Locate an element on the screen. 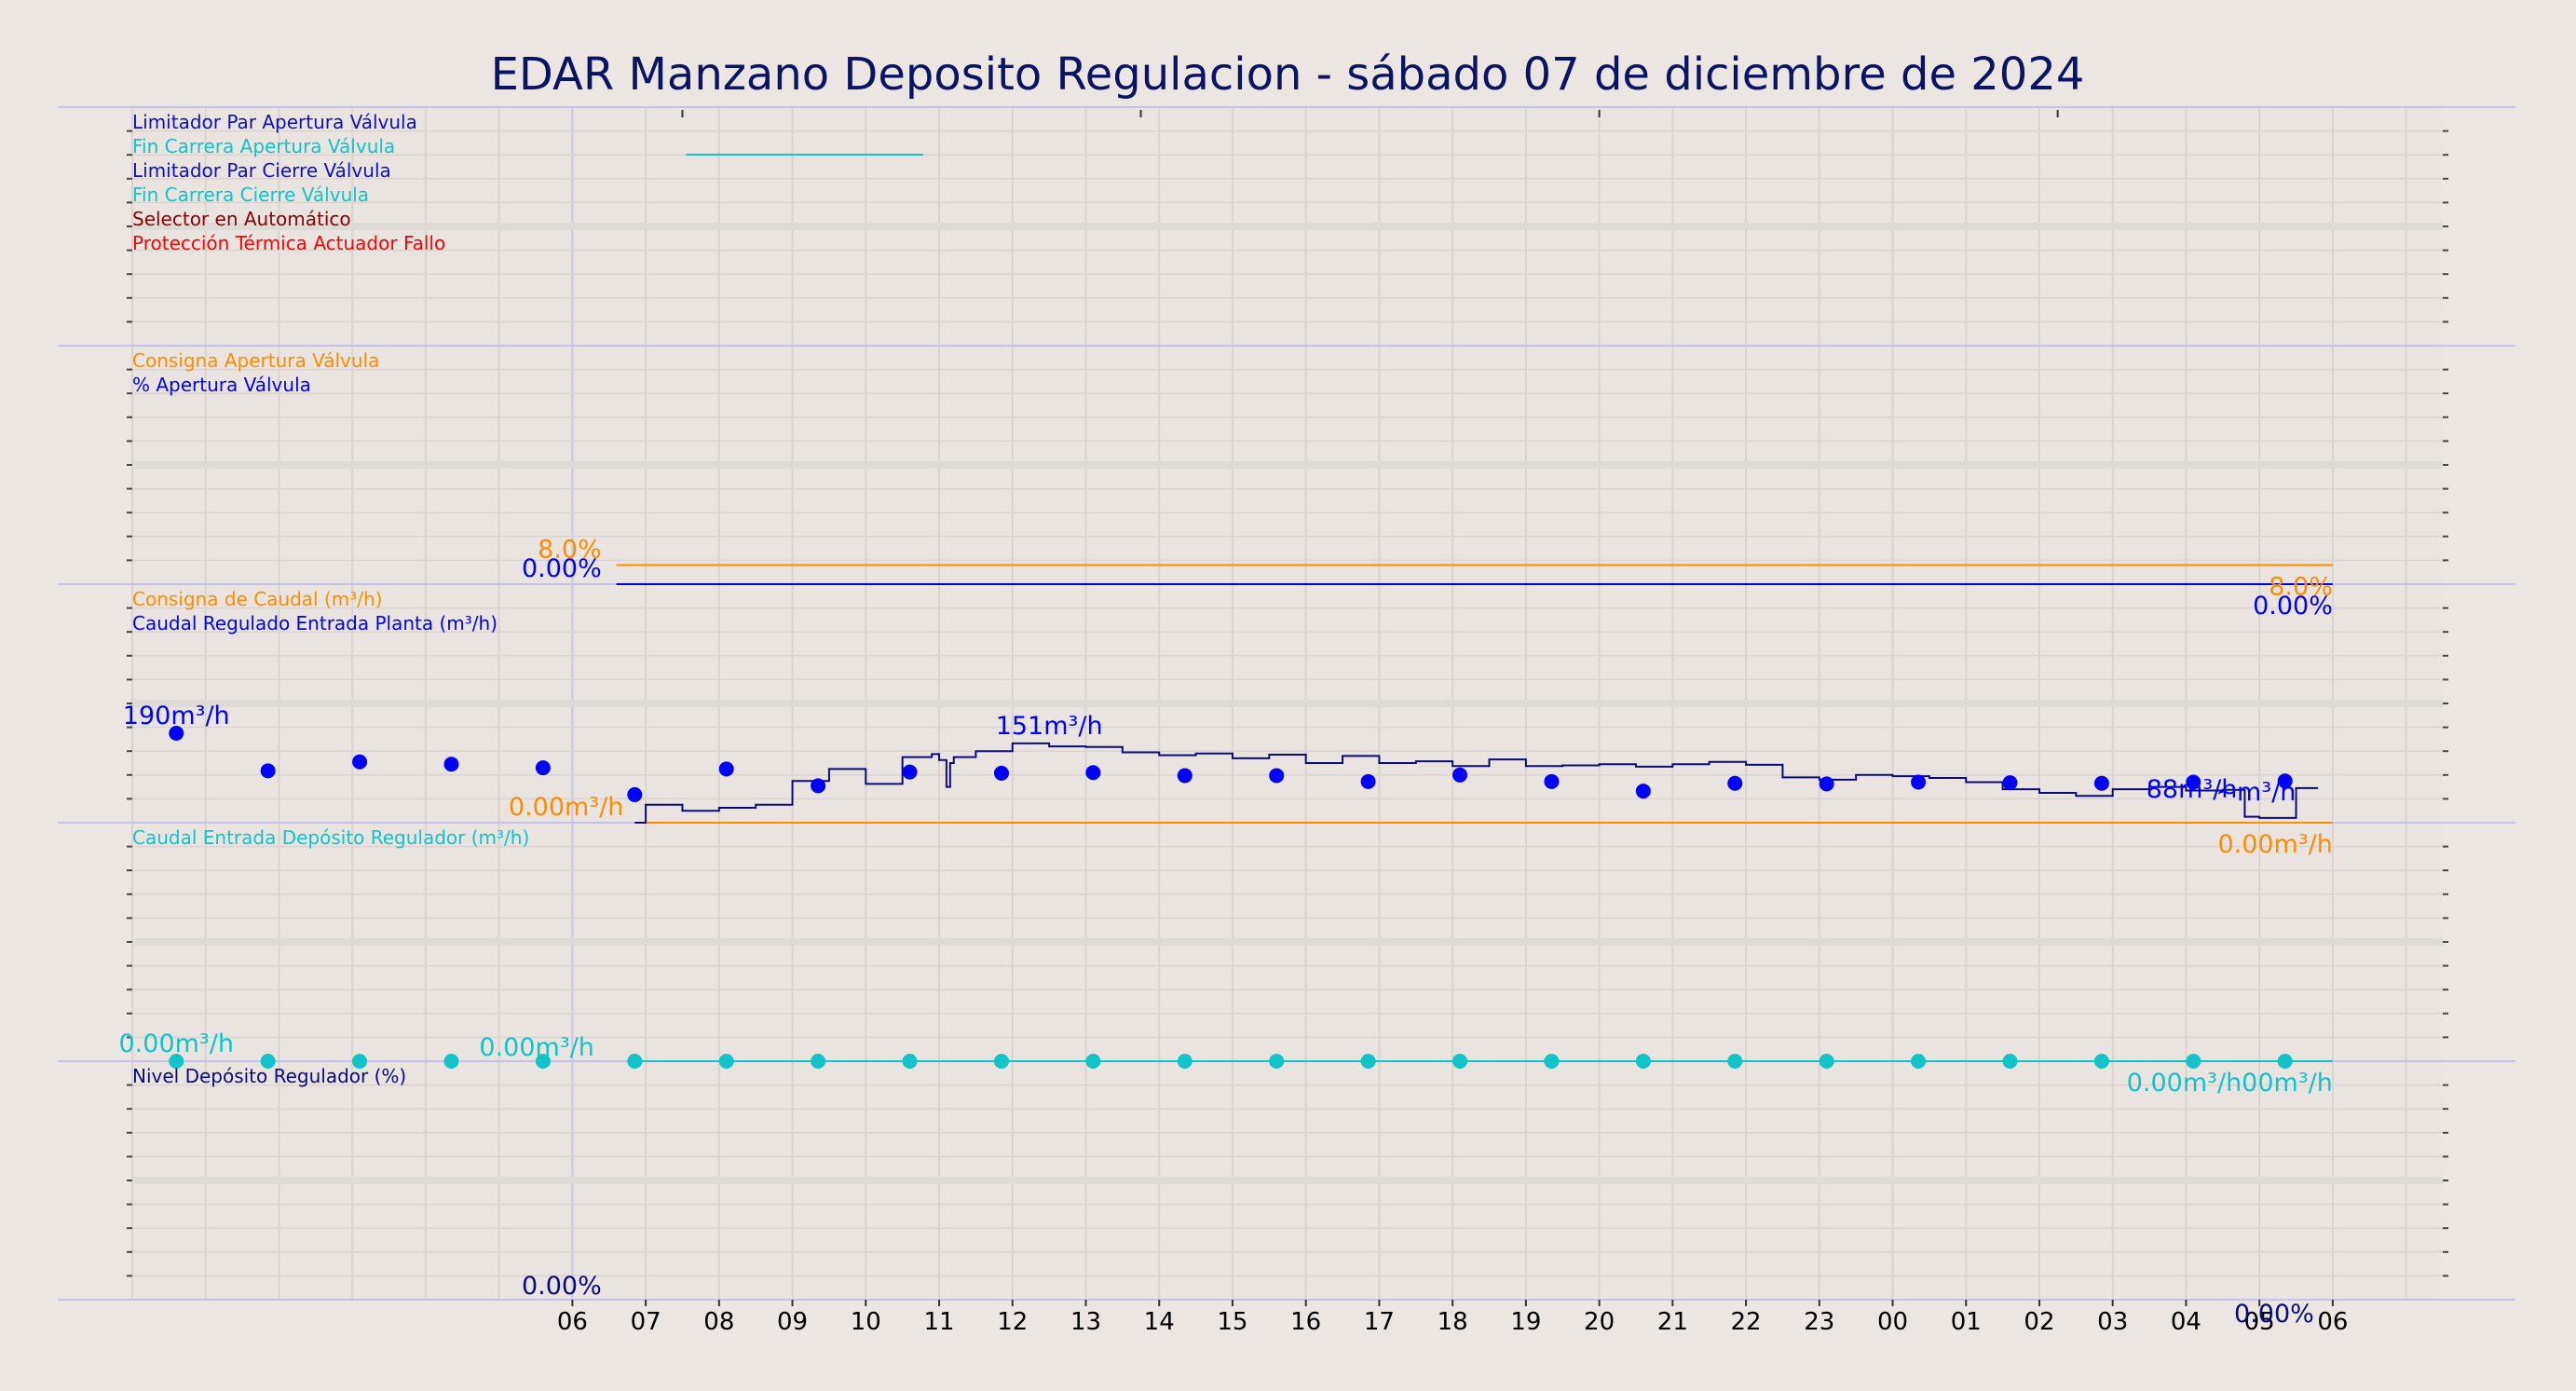  legend-entry: % Apertura Válvula is located at coordinates (221, 385).